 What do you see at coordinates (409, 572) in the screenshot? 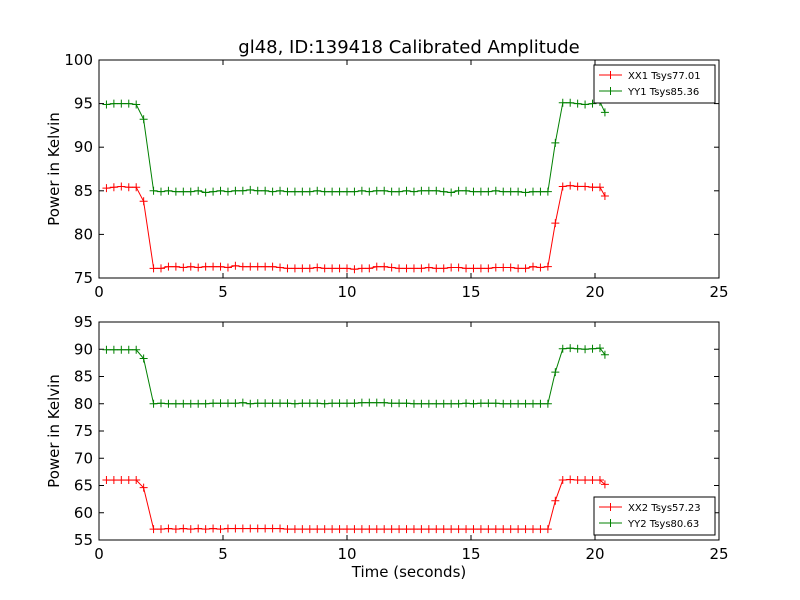
I see `x-axis-label: Time (seconds)` at bounding box center [409, 572].